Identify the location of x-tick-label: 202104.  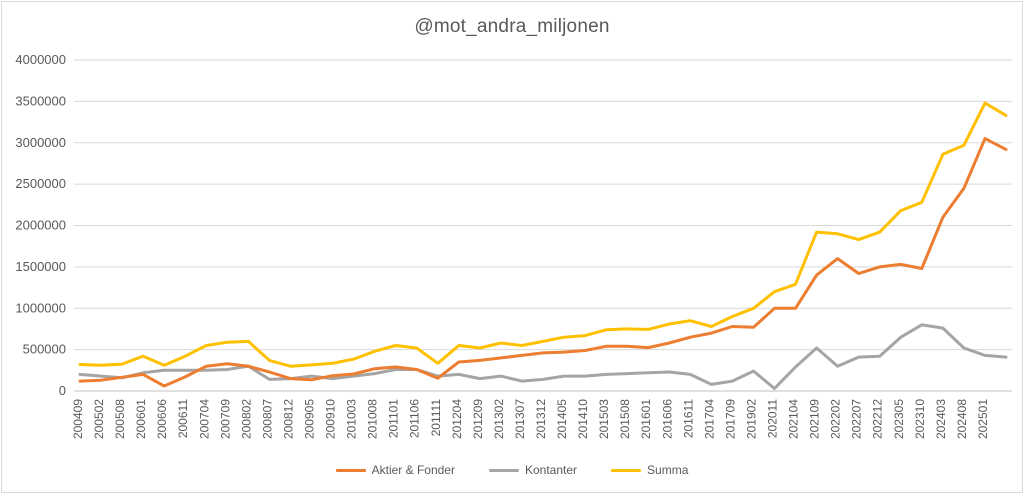
(794, 419).